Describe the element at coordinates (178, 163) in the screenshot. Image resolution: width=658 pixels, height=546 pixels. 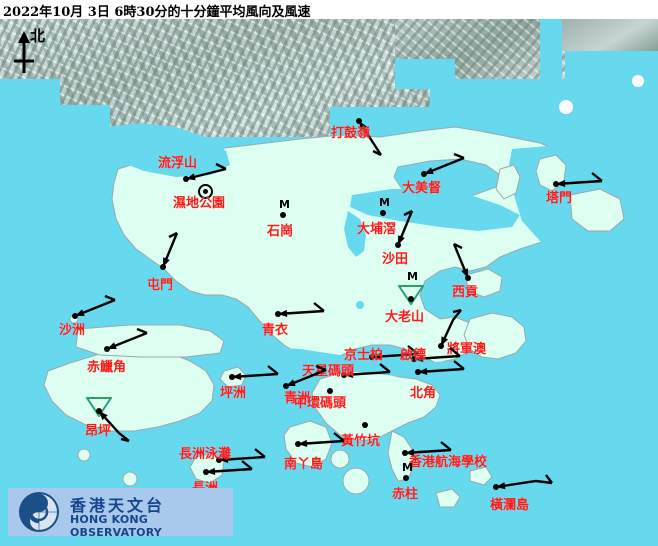
I see `station-label: 流浮山` at that location.